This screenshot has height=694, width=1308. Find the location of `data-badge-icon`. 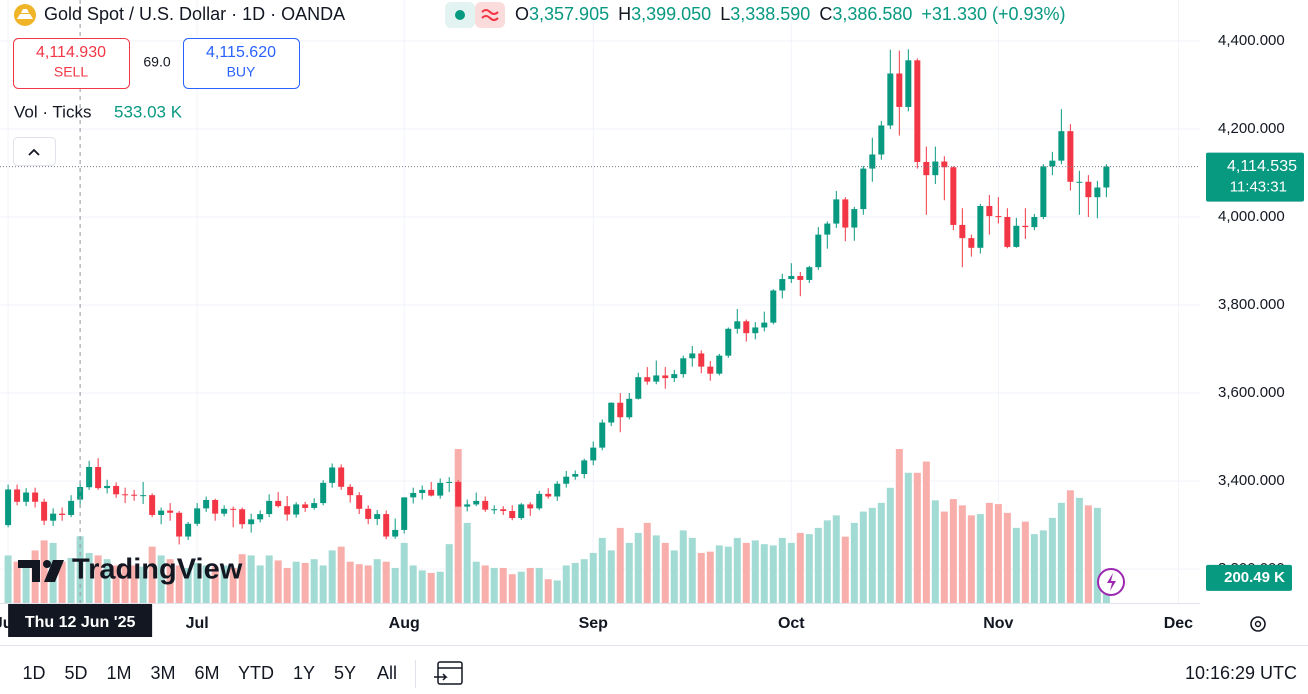

data-badge-icon is located at coordinates (490, 15).